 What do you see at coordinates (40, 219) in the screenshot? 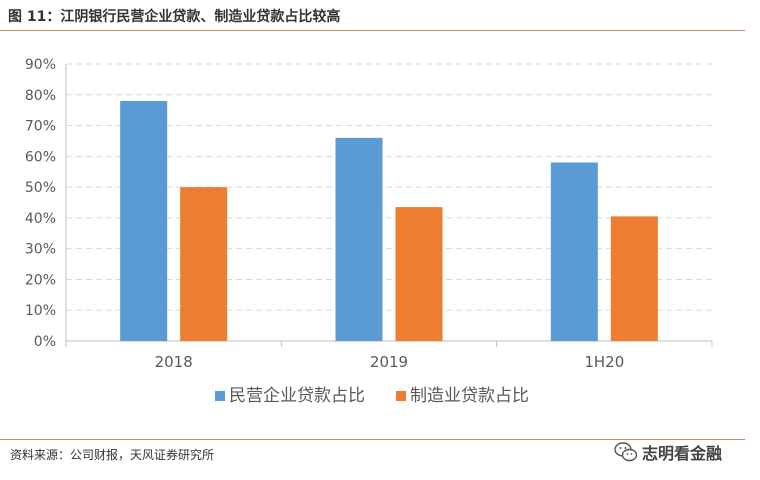
I see `y-tick-label: 40%` at bounding box center [40, 219].